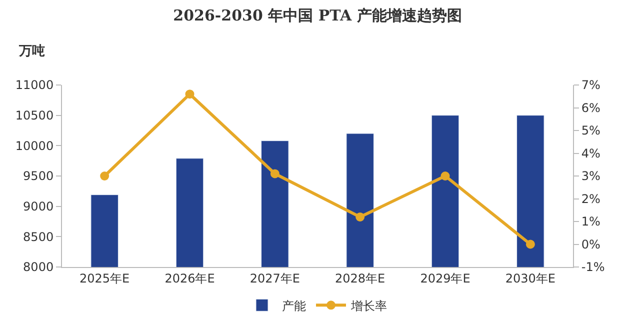 The height and width of the screenshot is (332, 635). I want to click on x-tick-label: 2029年E, so click(445, 278).